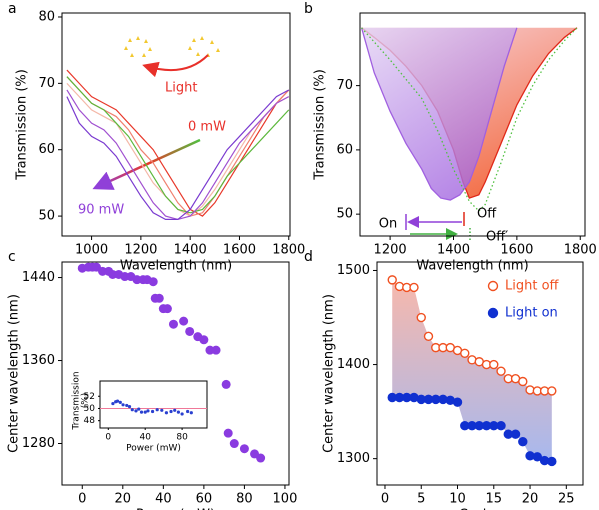 This screenshot has width=599, height=510. Describe the element at coordinates (140, 249) in the screenshot. I see `x-tick-label: 1200` at that location.